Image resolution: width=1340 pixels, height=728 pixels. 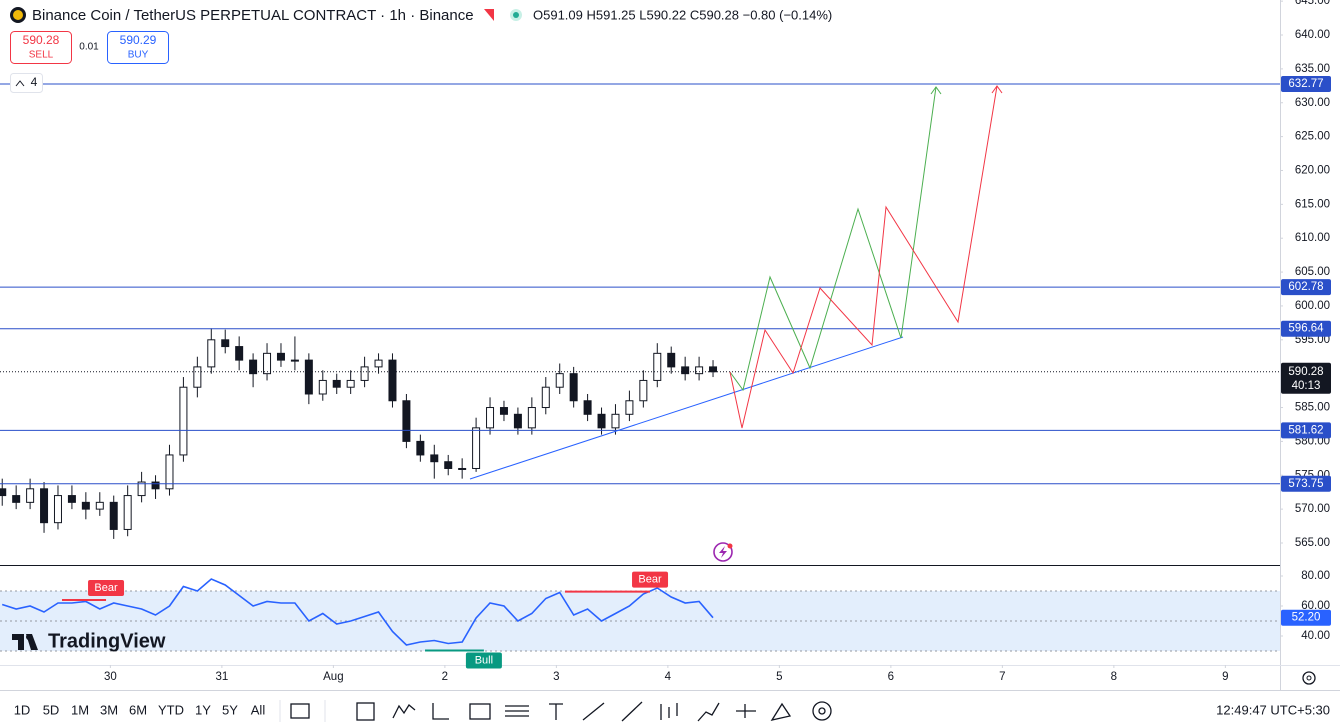 I want to click on signal-label: Bear, so click(x=650, y=580).